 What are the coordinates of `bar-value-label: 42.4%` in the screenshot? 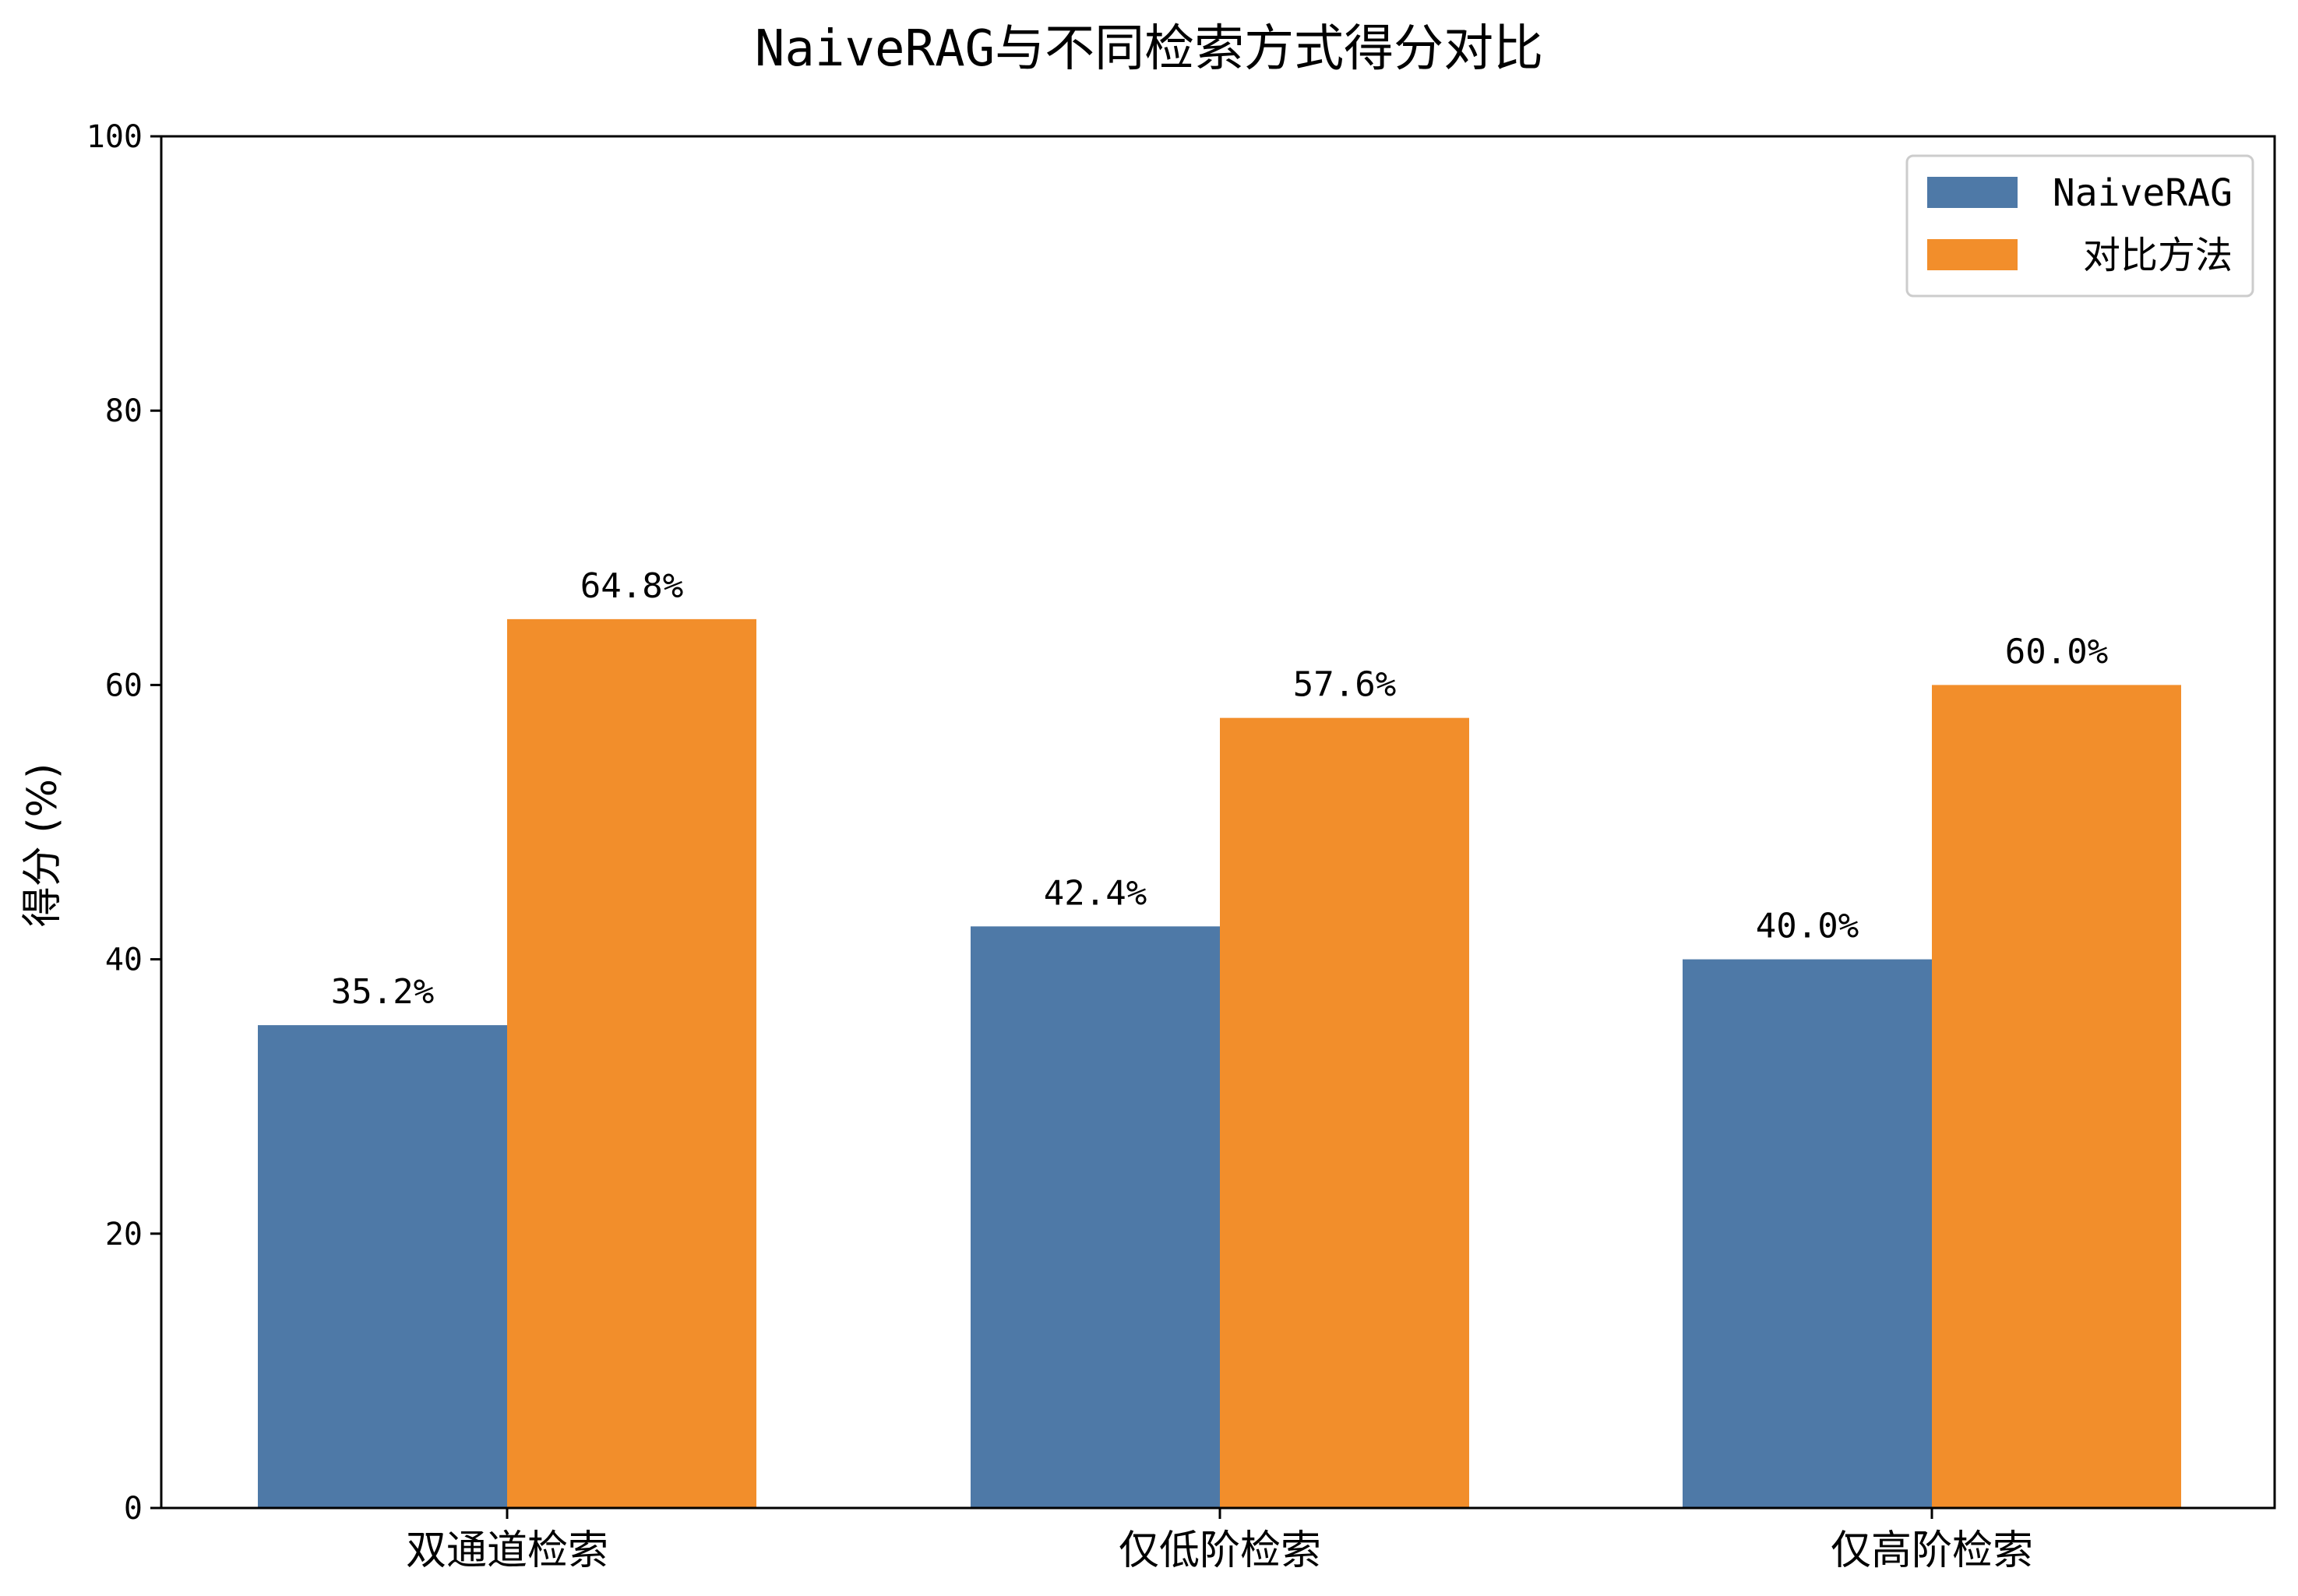 It's located at (1096, 893).